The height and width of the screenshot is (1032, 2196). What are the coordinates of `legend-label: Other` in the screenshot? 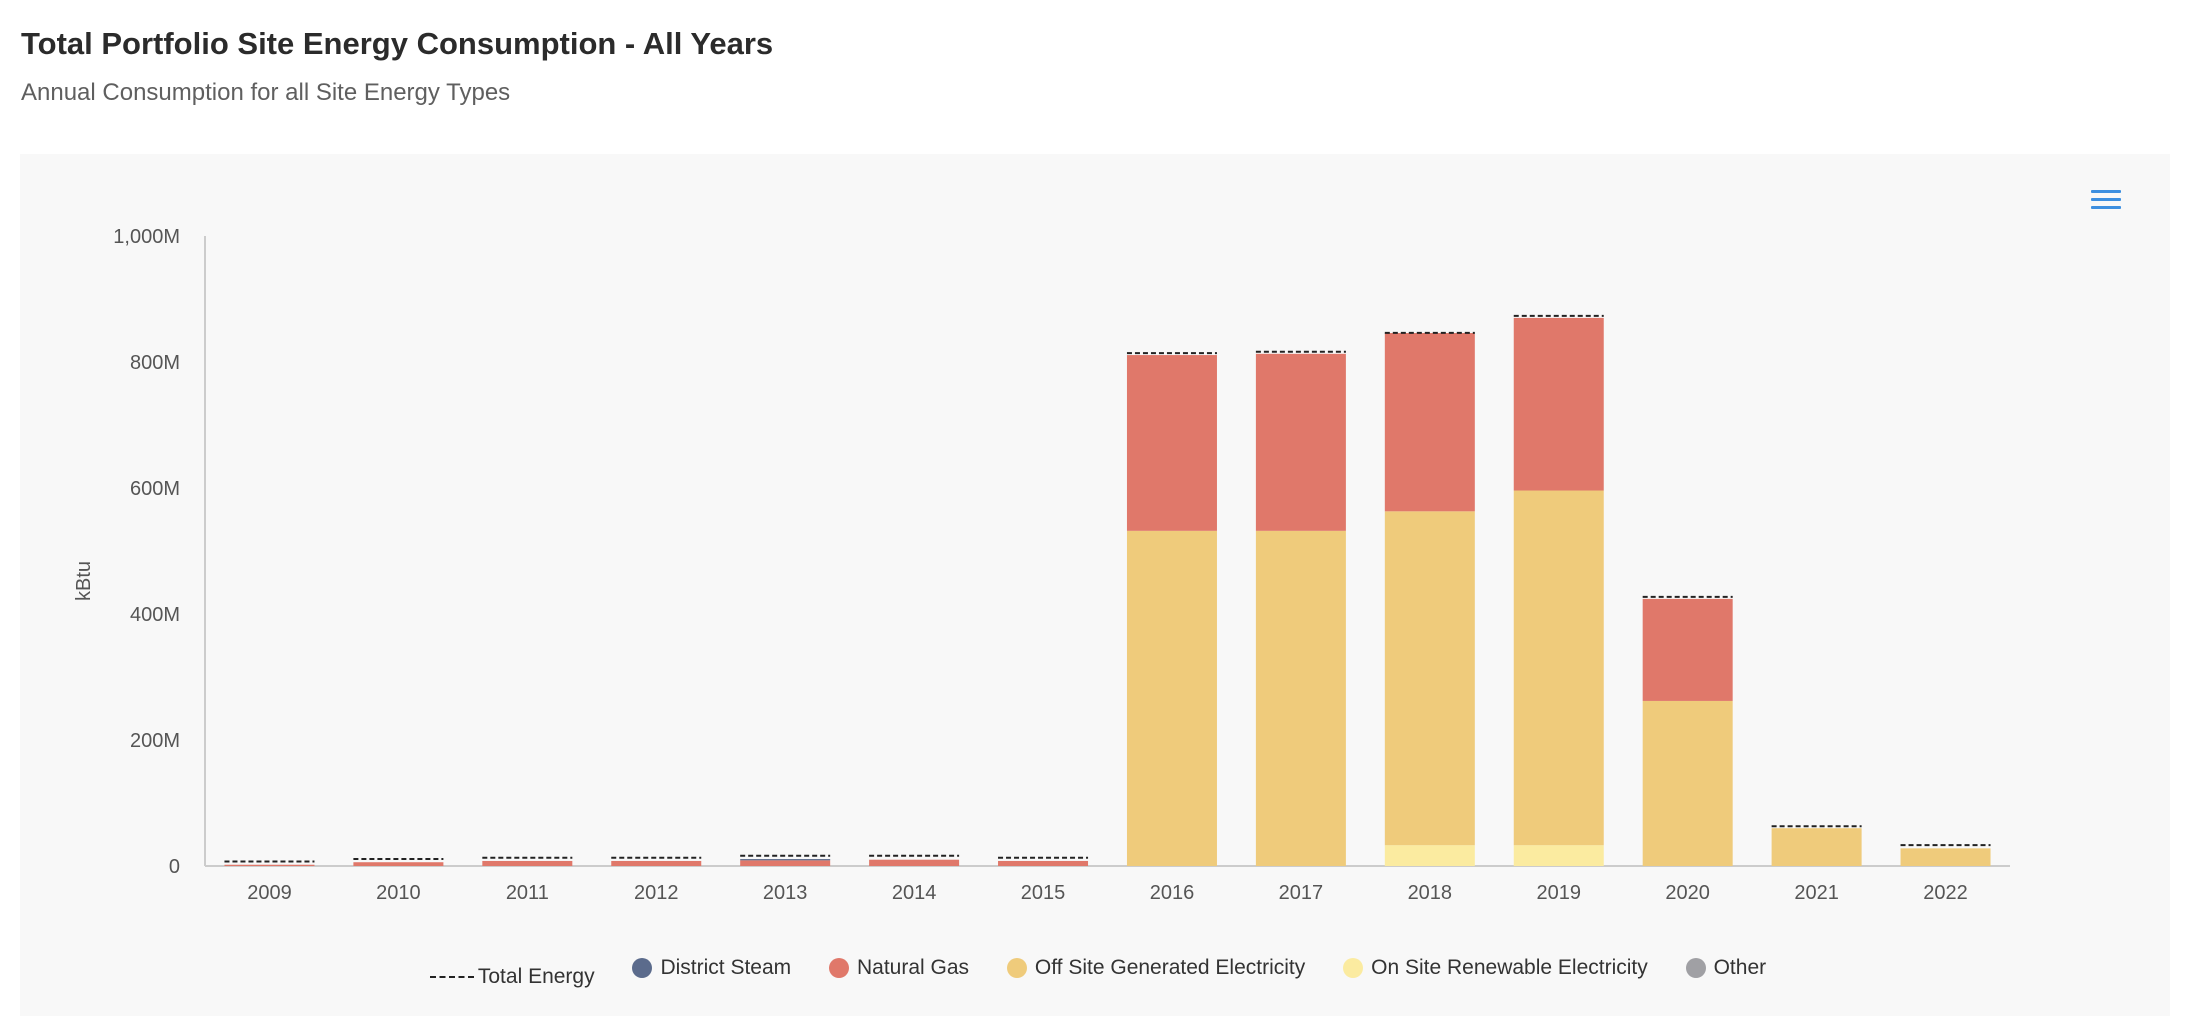 It's located at (1740, 967).